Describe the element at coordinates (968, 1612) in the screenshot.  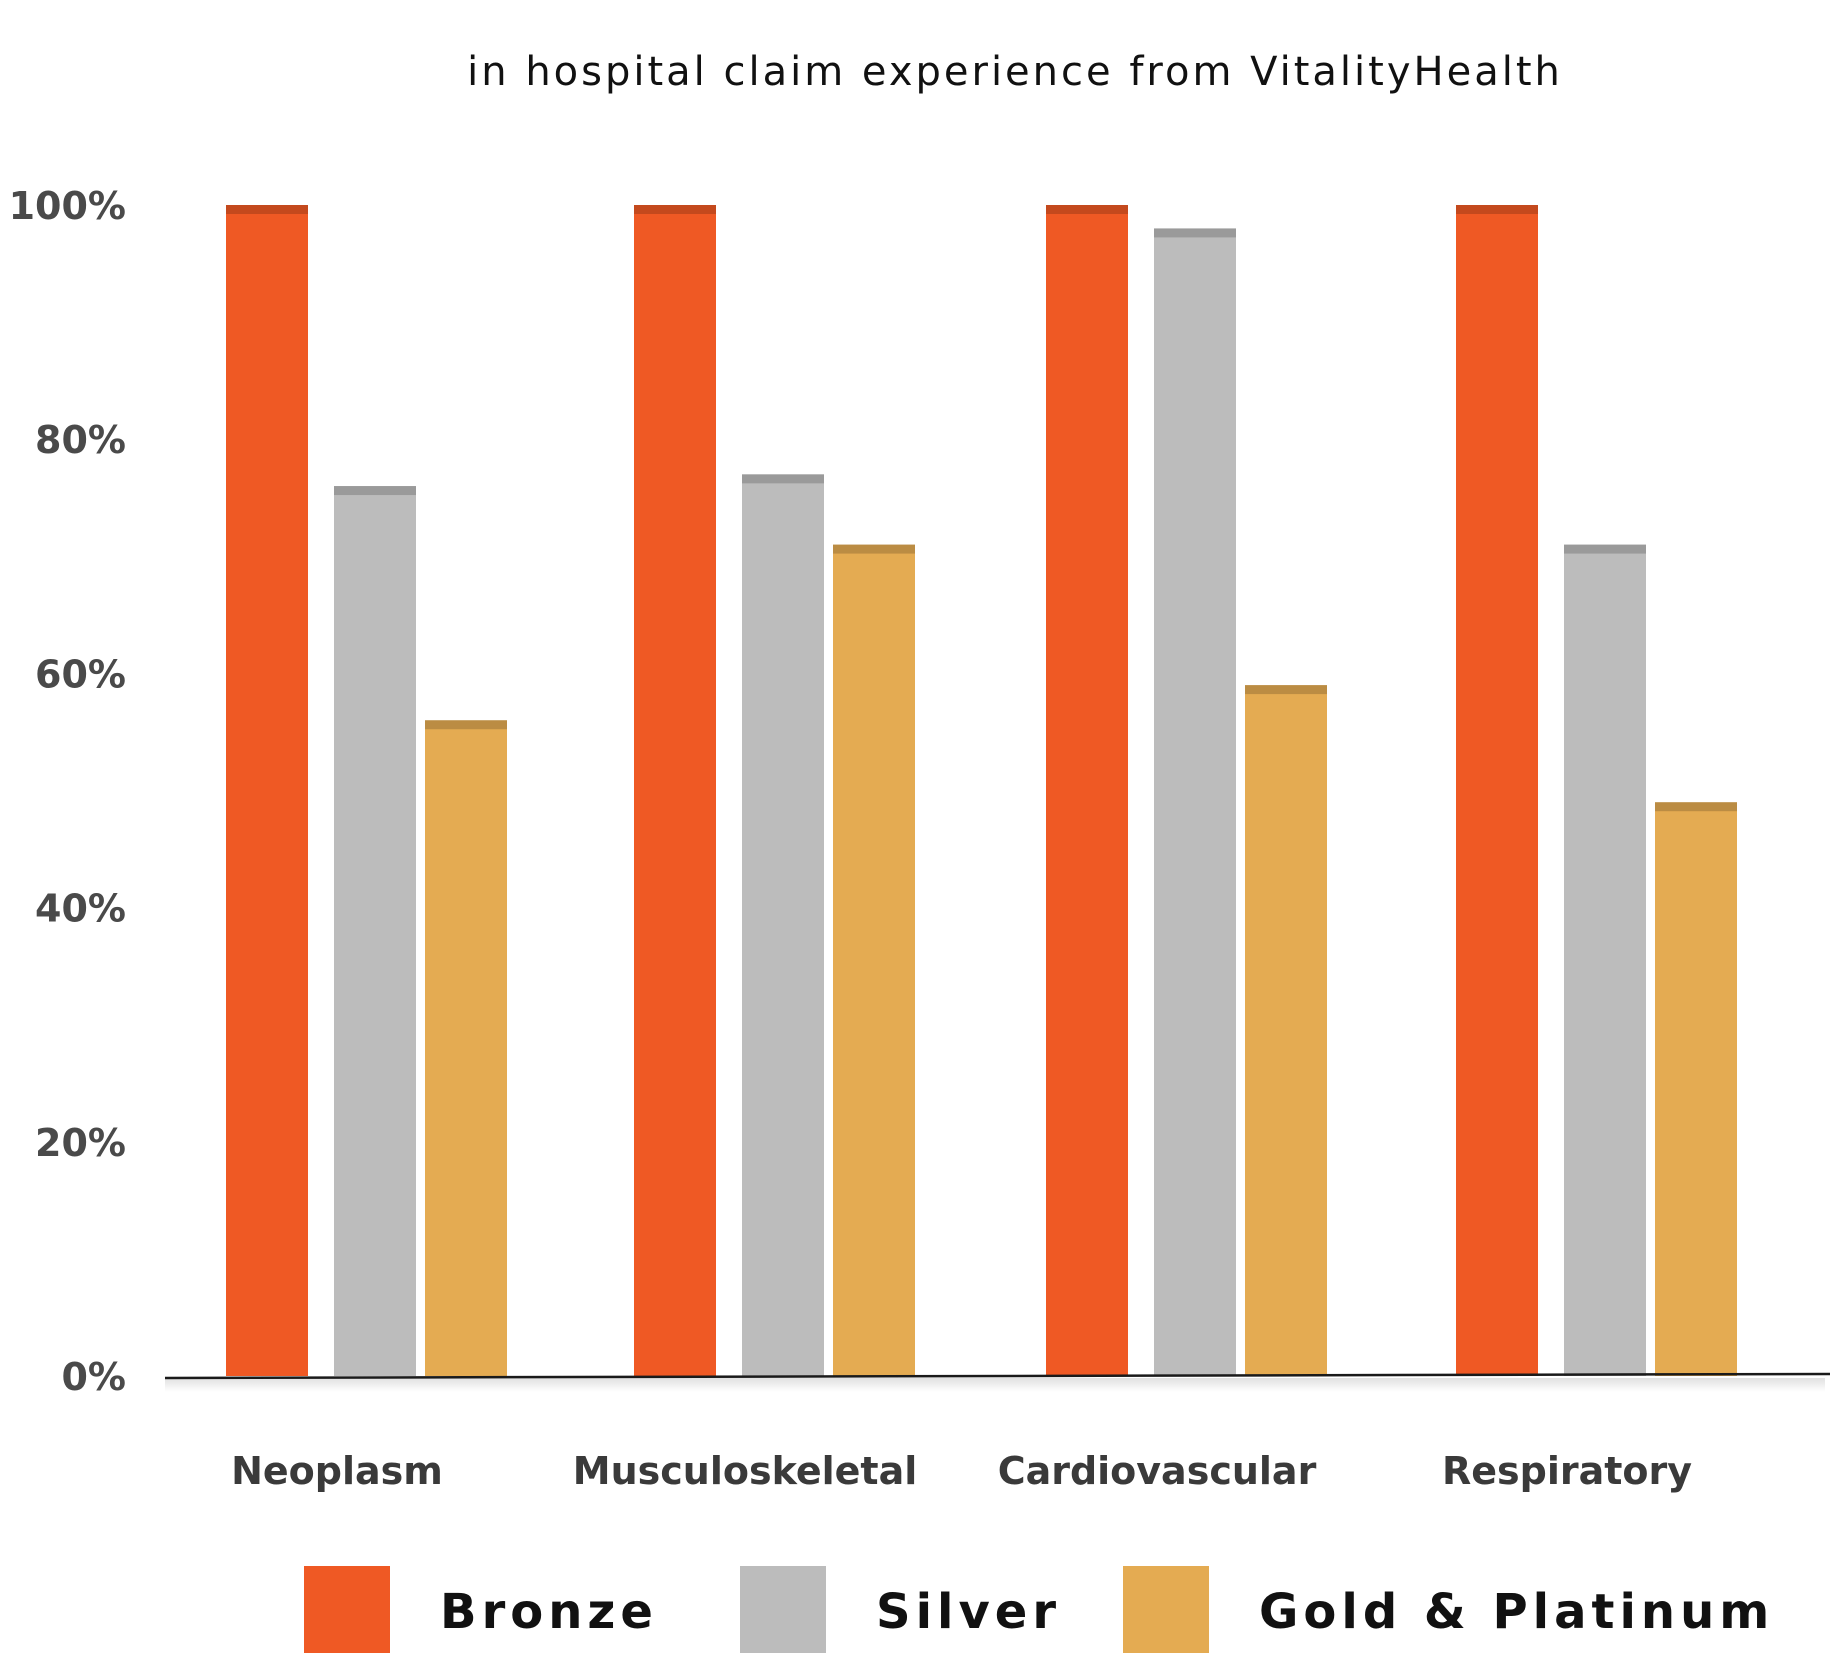
I see `legend-label: Silver` at that location.